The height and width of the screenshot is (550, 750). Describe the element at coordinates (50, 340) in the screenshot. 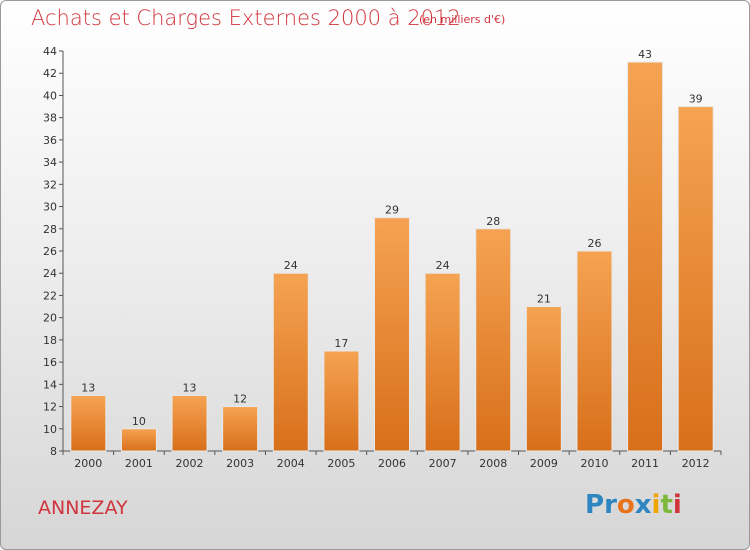

I see `y-tick-label: 18` at that location.